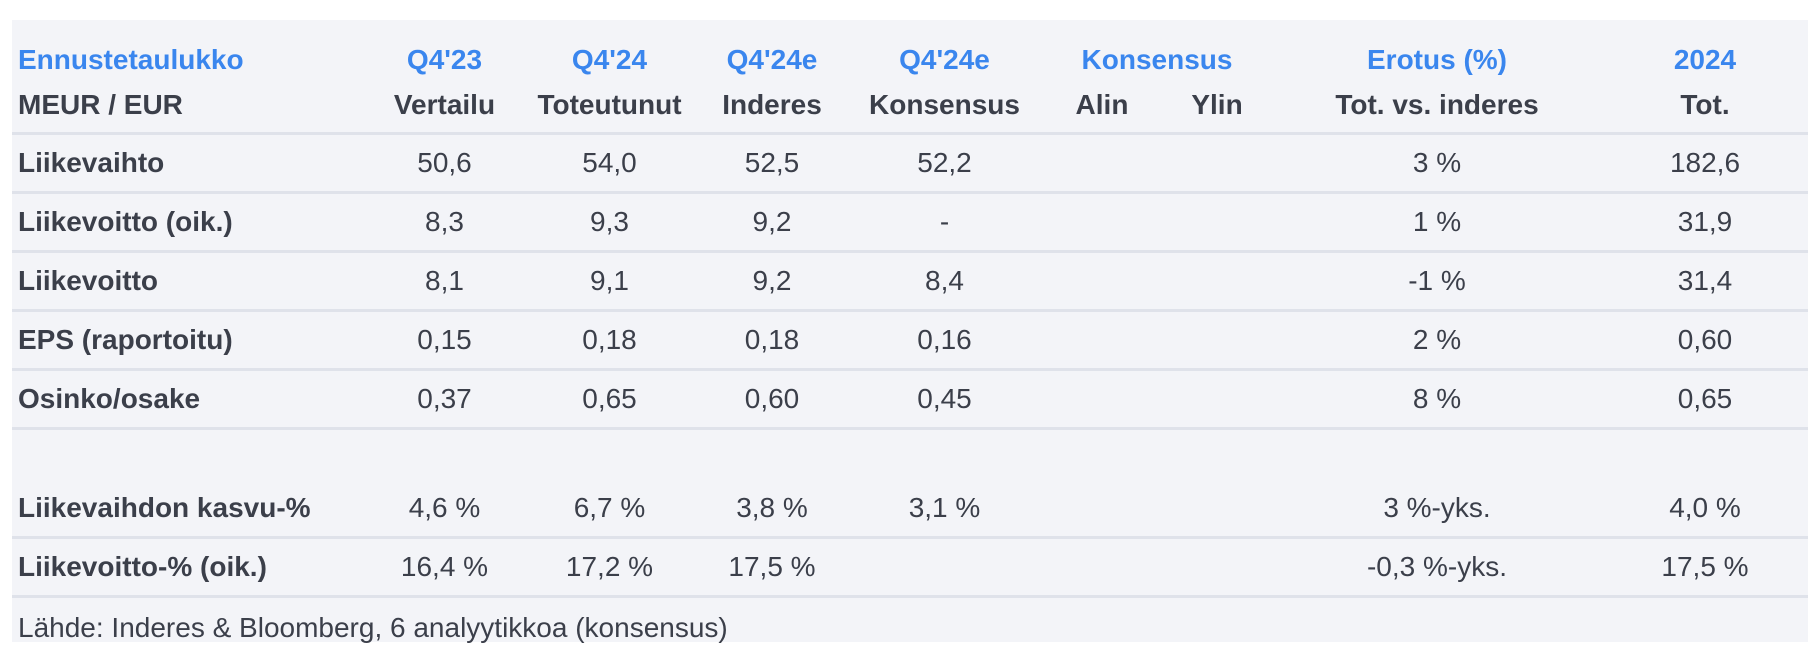  I want to click on cell-q424: 0,18, so click(609, 339).